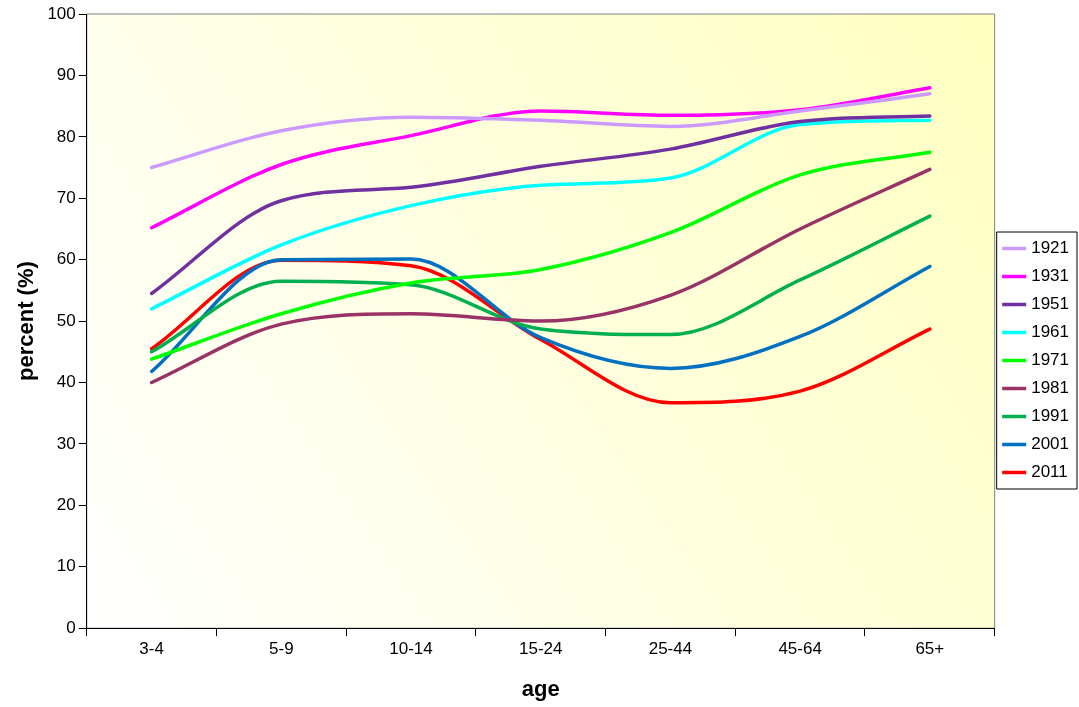 Image resolution: width=1079 pixels, height=707 pixels. Describe the element at coordinates (61, 13) in the screenshot. I see `y-tick-label: 100` at that location.